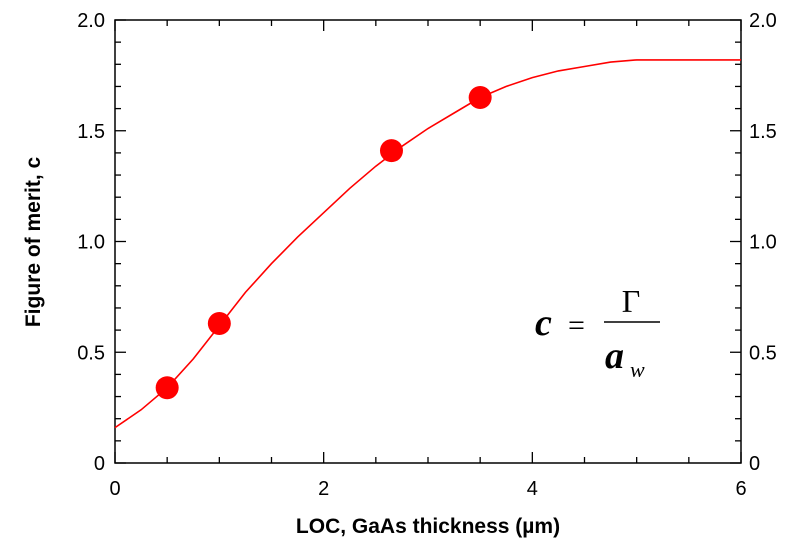 The width and height of the screenshot is (807, 544). Describe the element at coordinates (637, 369) in the screenshot. I see `formula-subscript: w` at that location.